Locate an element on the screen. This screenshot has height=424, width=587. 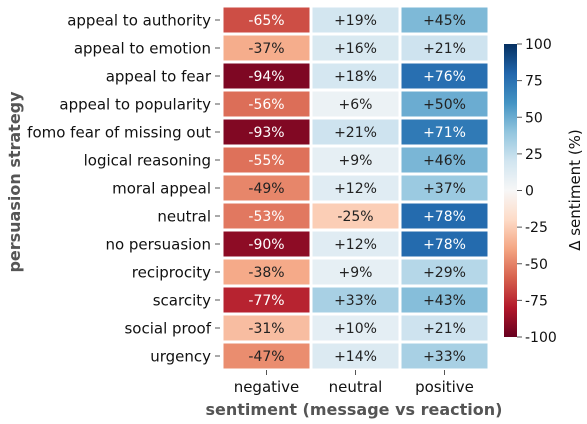
colorbar-tick-label: -25 is located at coordinates (536, 228).